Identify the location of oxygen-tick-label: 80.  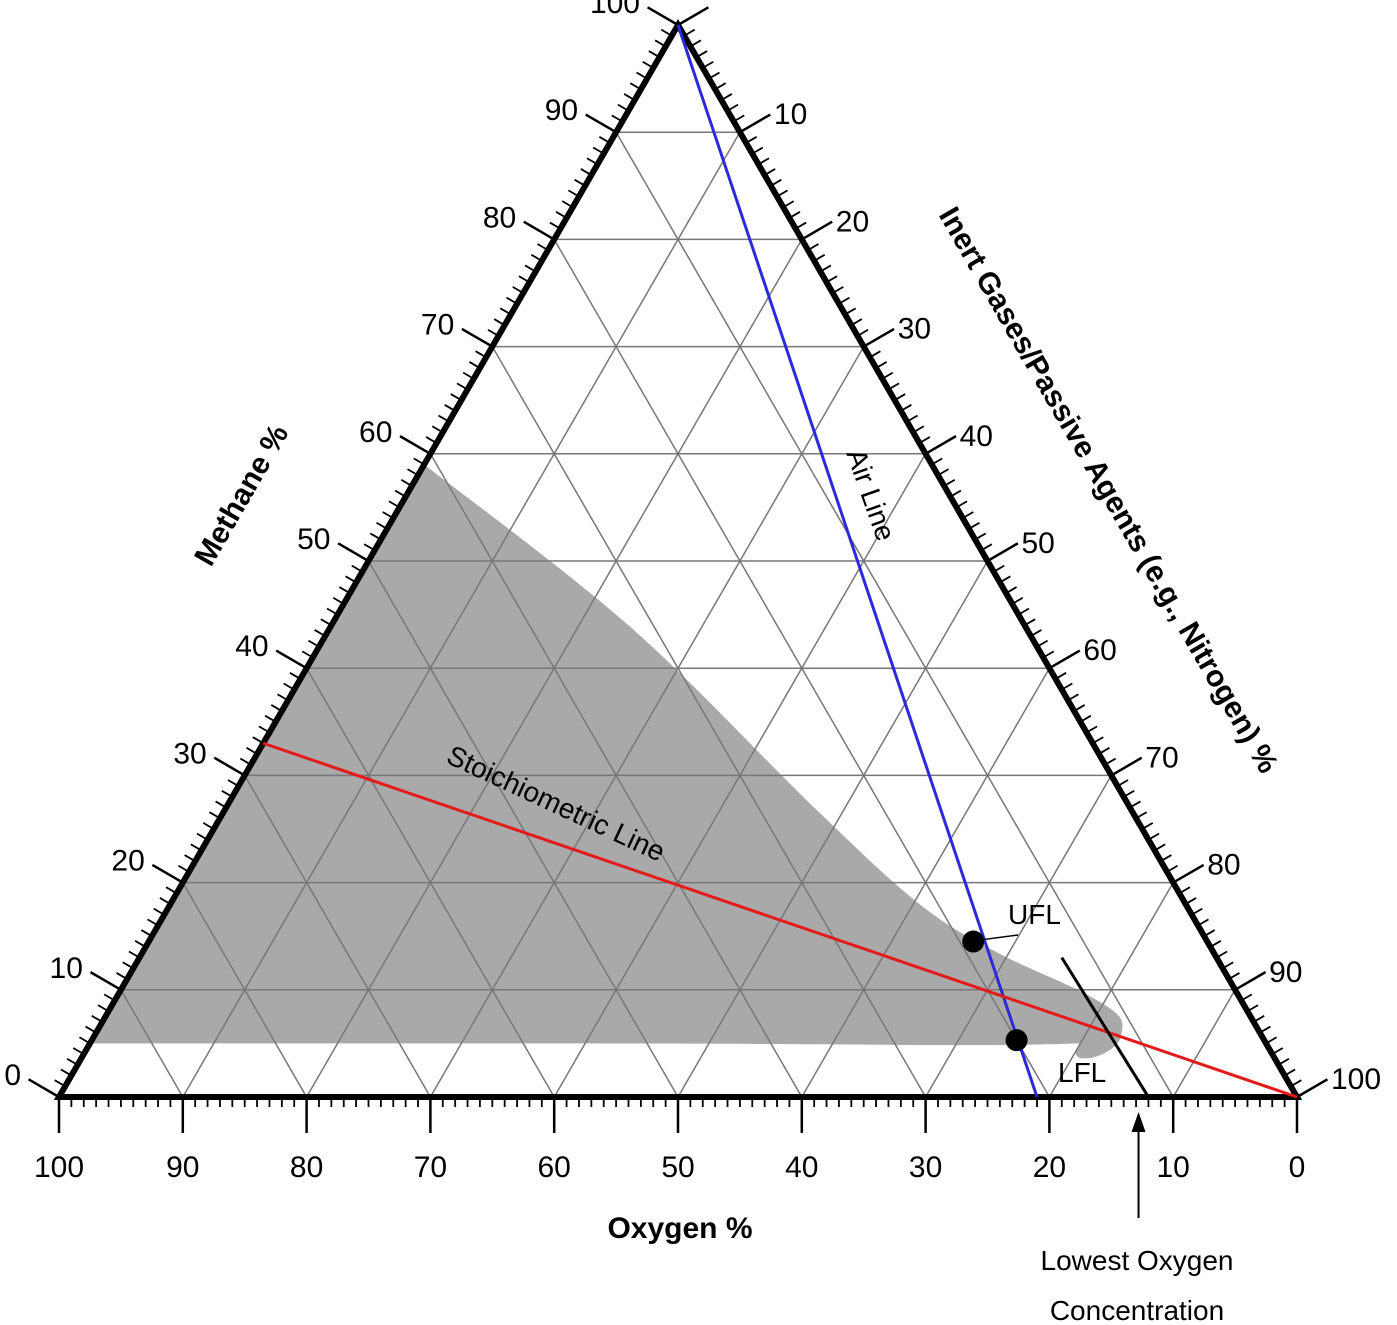
(306, 1167).